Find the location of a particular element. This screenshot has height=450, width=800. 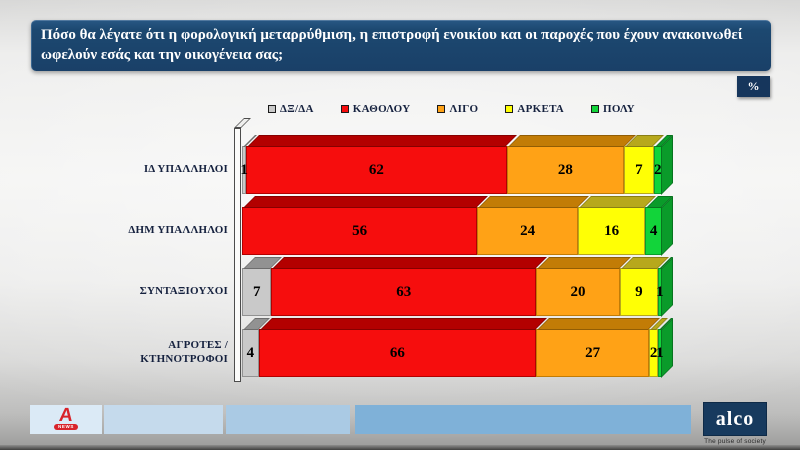

bar-segment-katholou: 66 is located at coordinates (402, 347).